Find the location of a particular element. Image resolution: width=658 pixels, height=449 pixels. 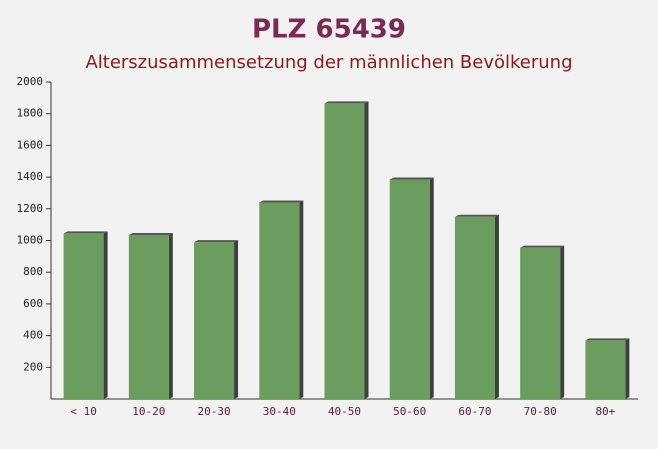

y-tick-label: 1400 is located at coordinates (30, 176).